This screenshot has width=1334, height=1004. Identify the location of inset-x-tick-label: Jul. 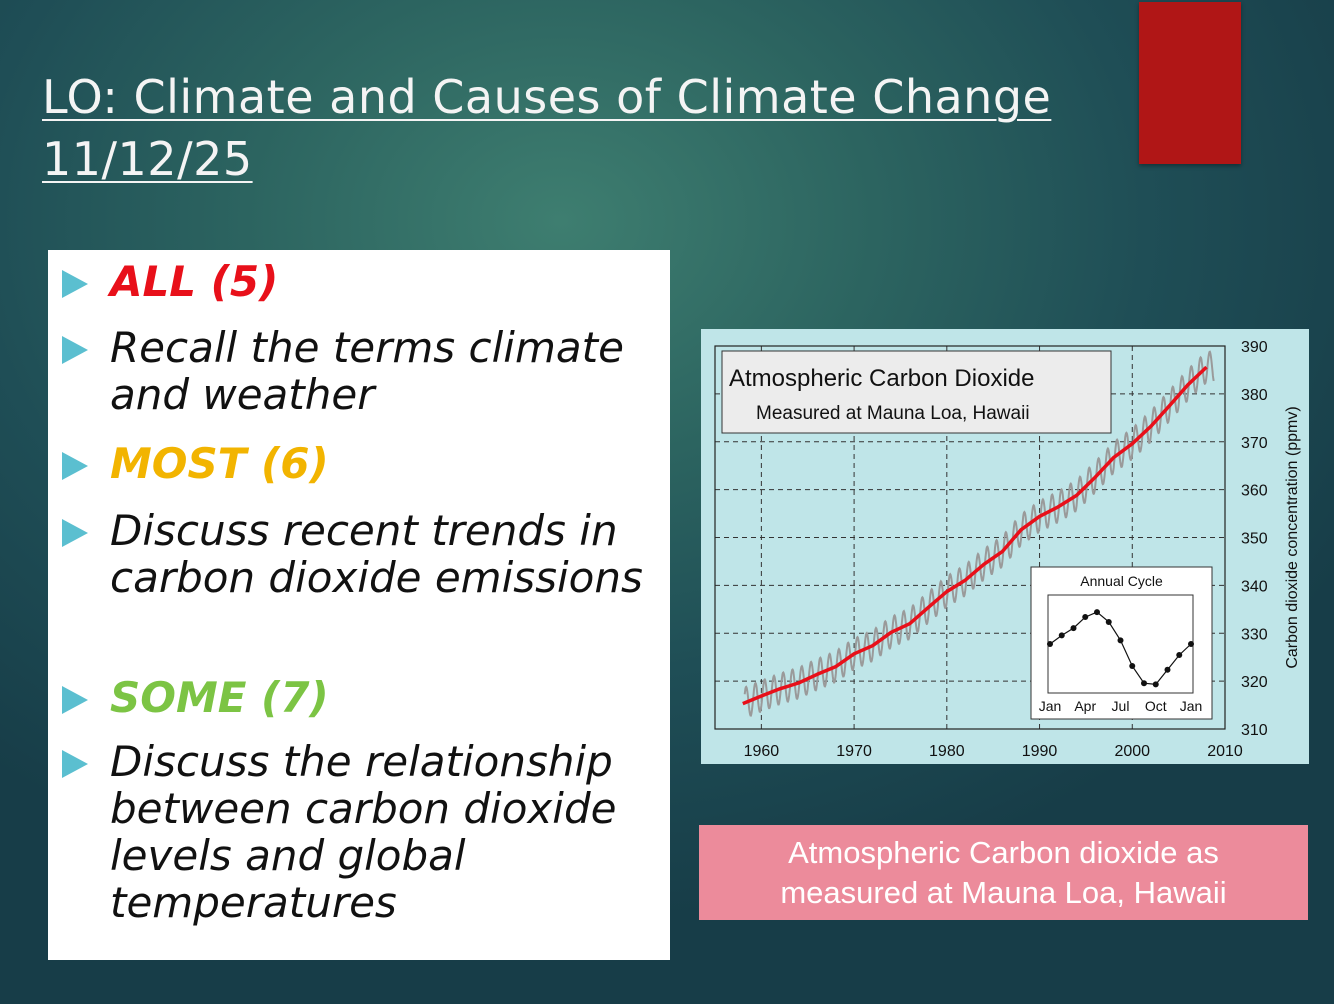
(1121, 706).